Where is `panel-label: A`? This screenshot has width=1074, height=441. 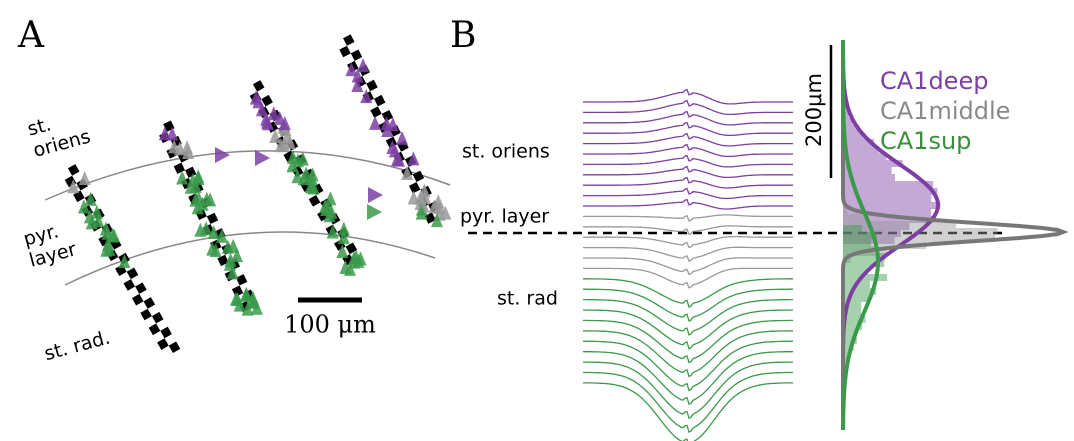 panel-label: A is located at coordinates (31, 35).